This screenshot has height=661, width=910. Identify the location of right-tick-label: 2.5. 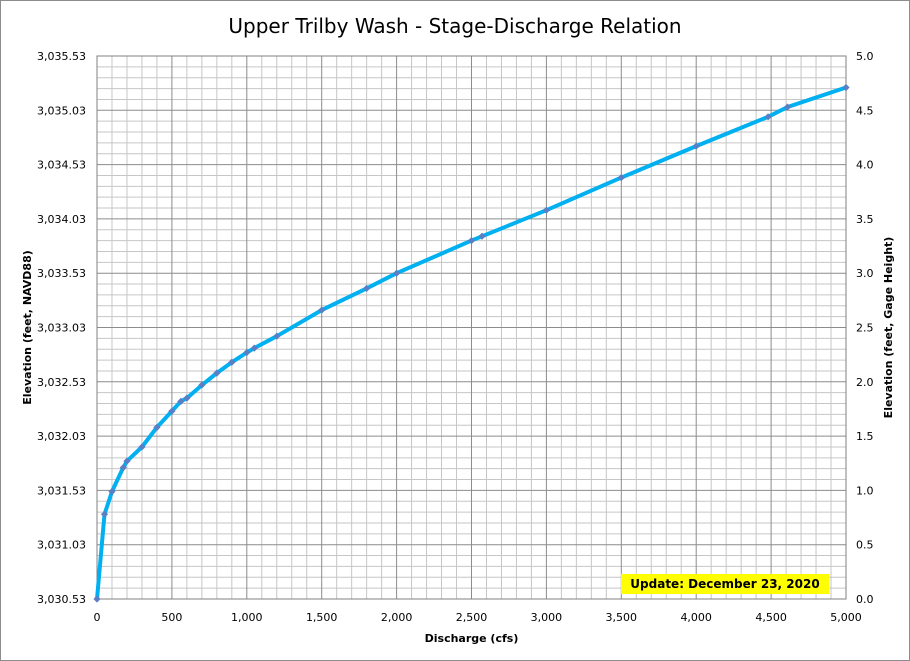
(865, 328).